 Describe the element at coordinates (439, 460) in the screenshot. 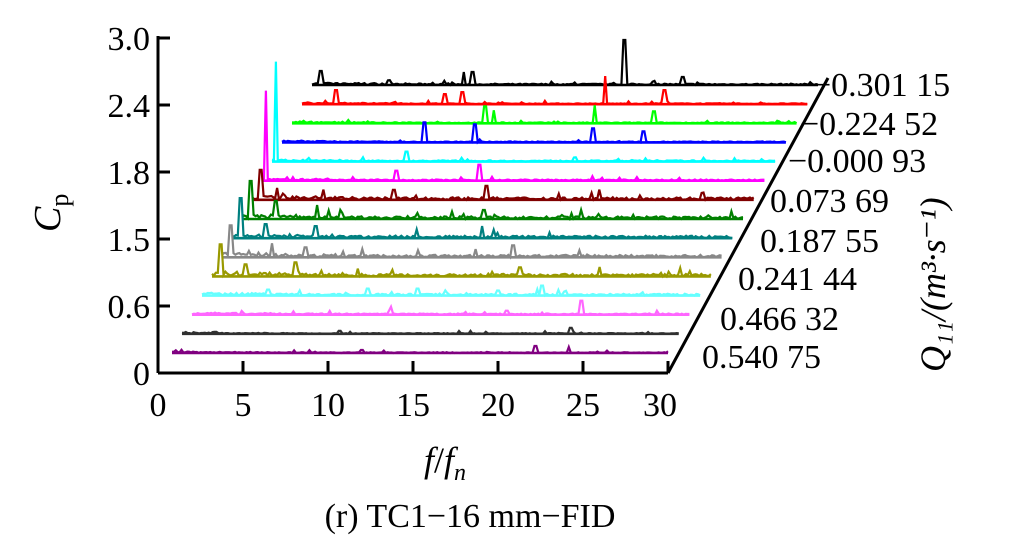

I see `x-axis-title-slash: /` at that location.